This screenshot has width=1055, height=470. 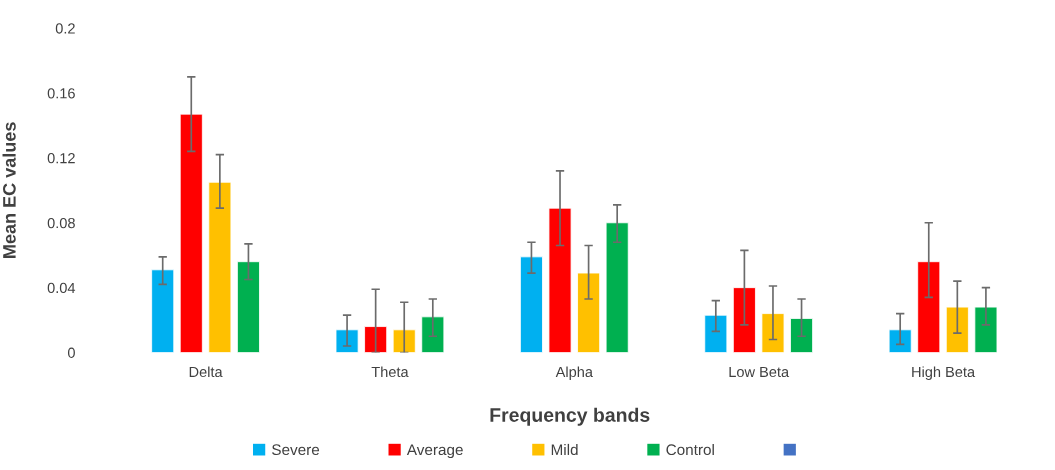 I want to click on y-tick-label: 0.04, so click(x=61, y=288).